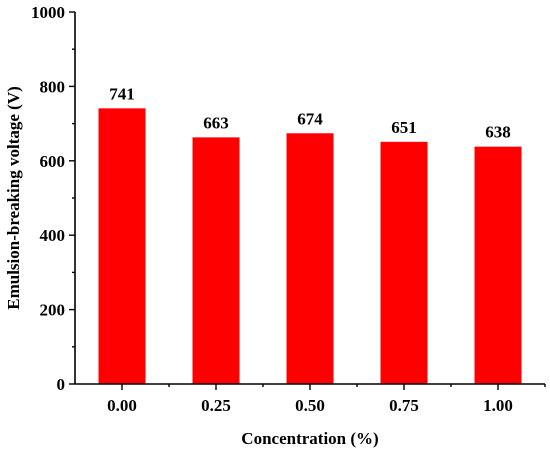 The height and width of the screenshot is (450, 550). I want to click on bar-1.00, so click(498, 265).